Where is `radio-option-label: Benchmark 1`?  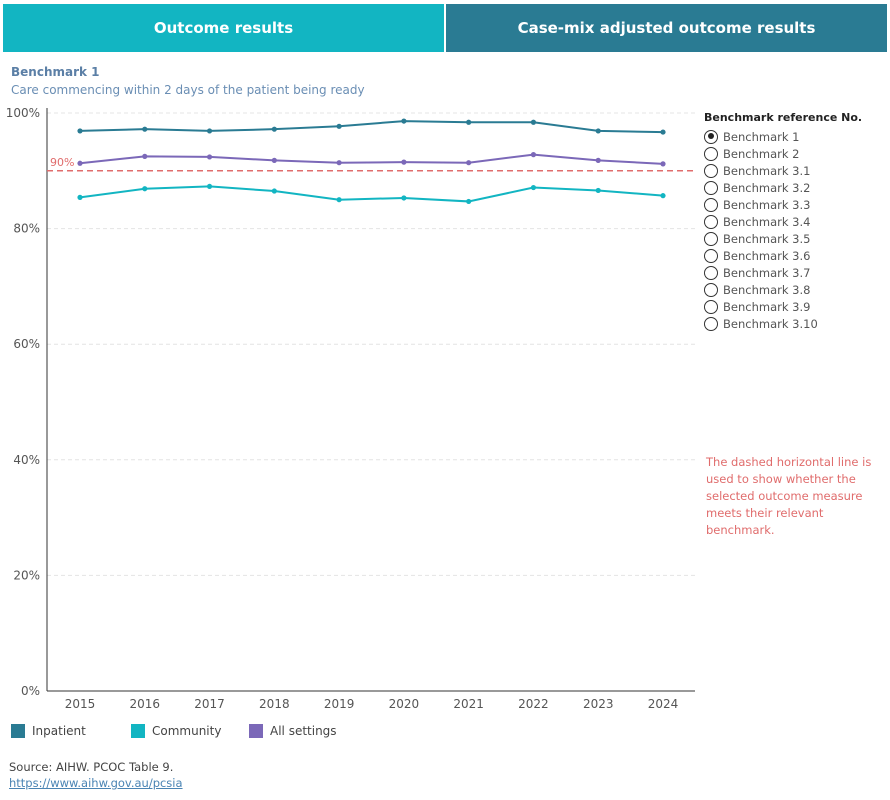
radio-option-label: Benchmark 1 is located at coordinates (761, 136).